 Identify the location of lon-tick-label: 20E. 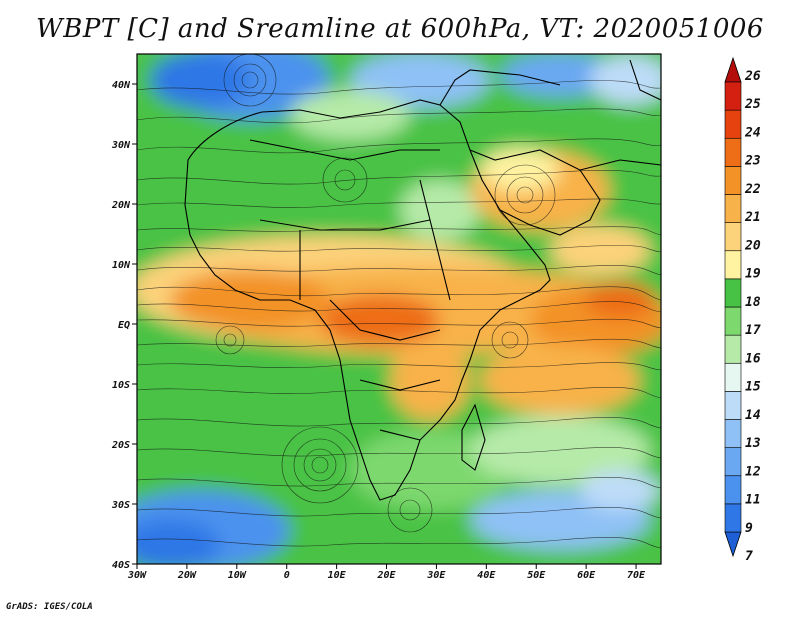
(386, 575).